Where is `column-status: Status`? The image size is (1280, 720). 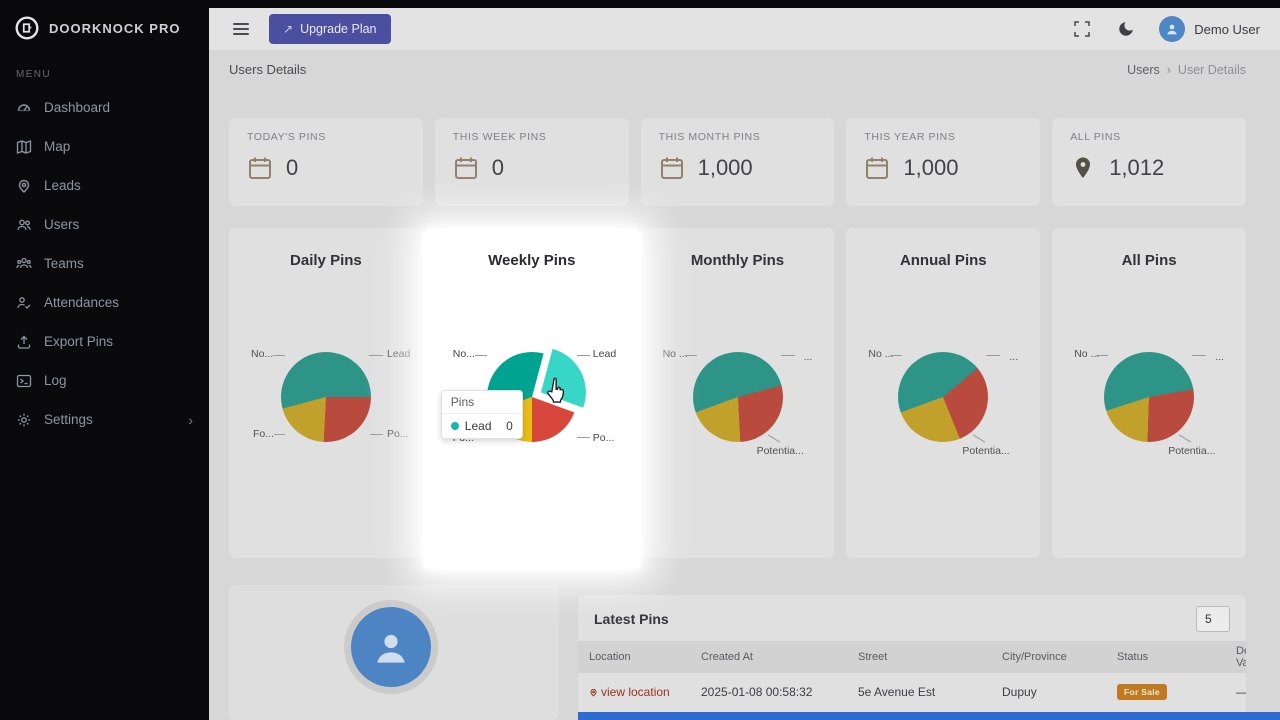
column-status: Status is located at coordinates (1165, 657).